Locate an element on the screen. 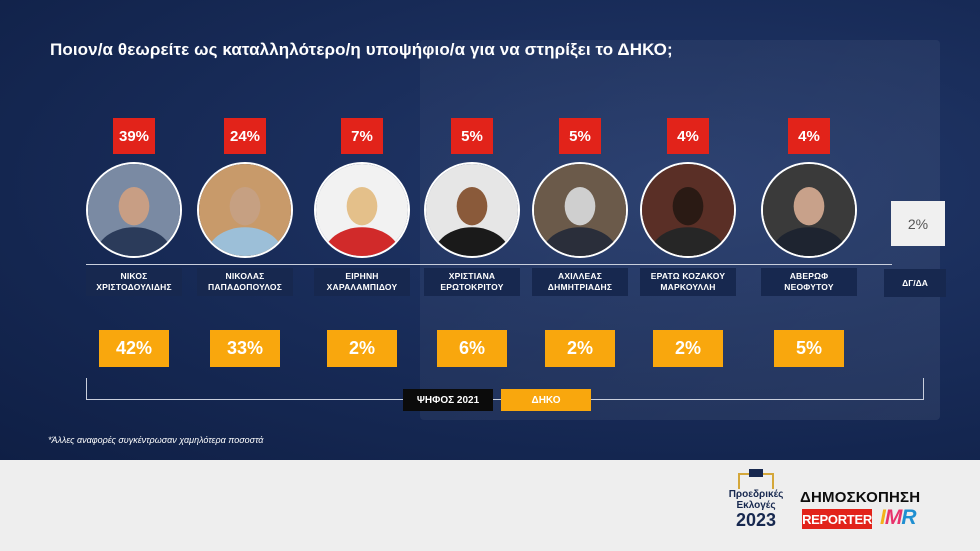  candidate-name: ΕΙΡΗΝΗ ΧΑΡΑΛΑΜΠΙΔΟΥ is located at coordinates (362, 282).